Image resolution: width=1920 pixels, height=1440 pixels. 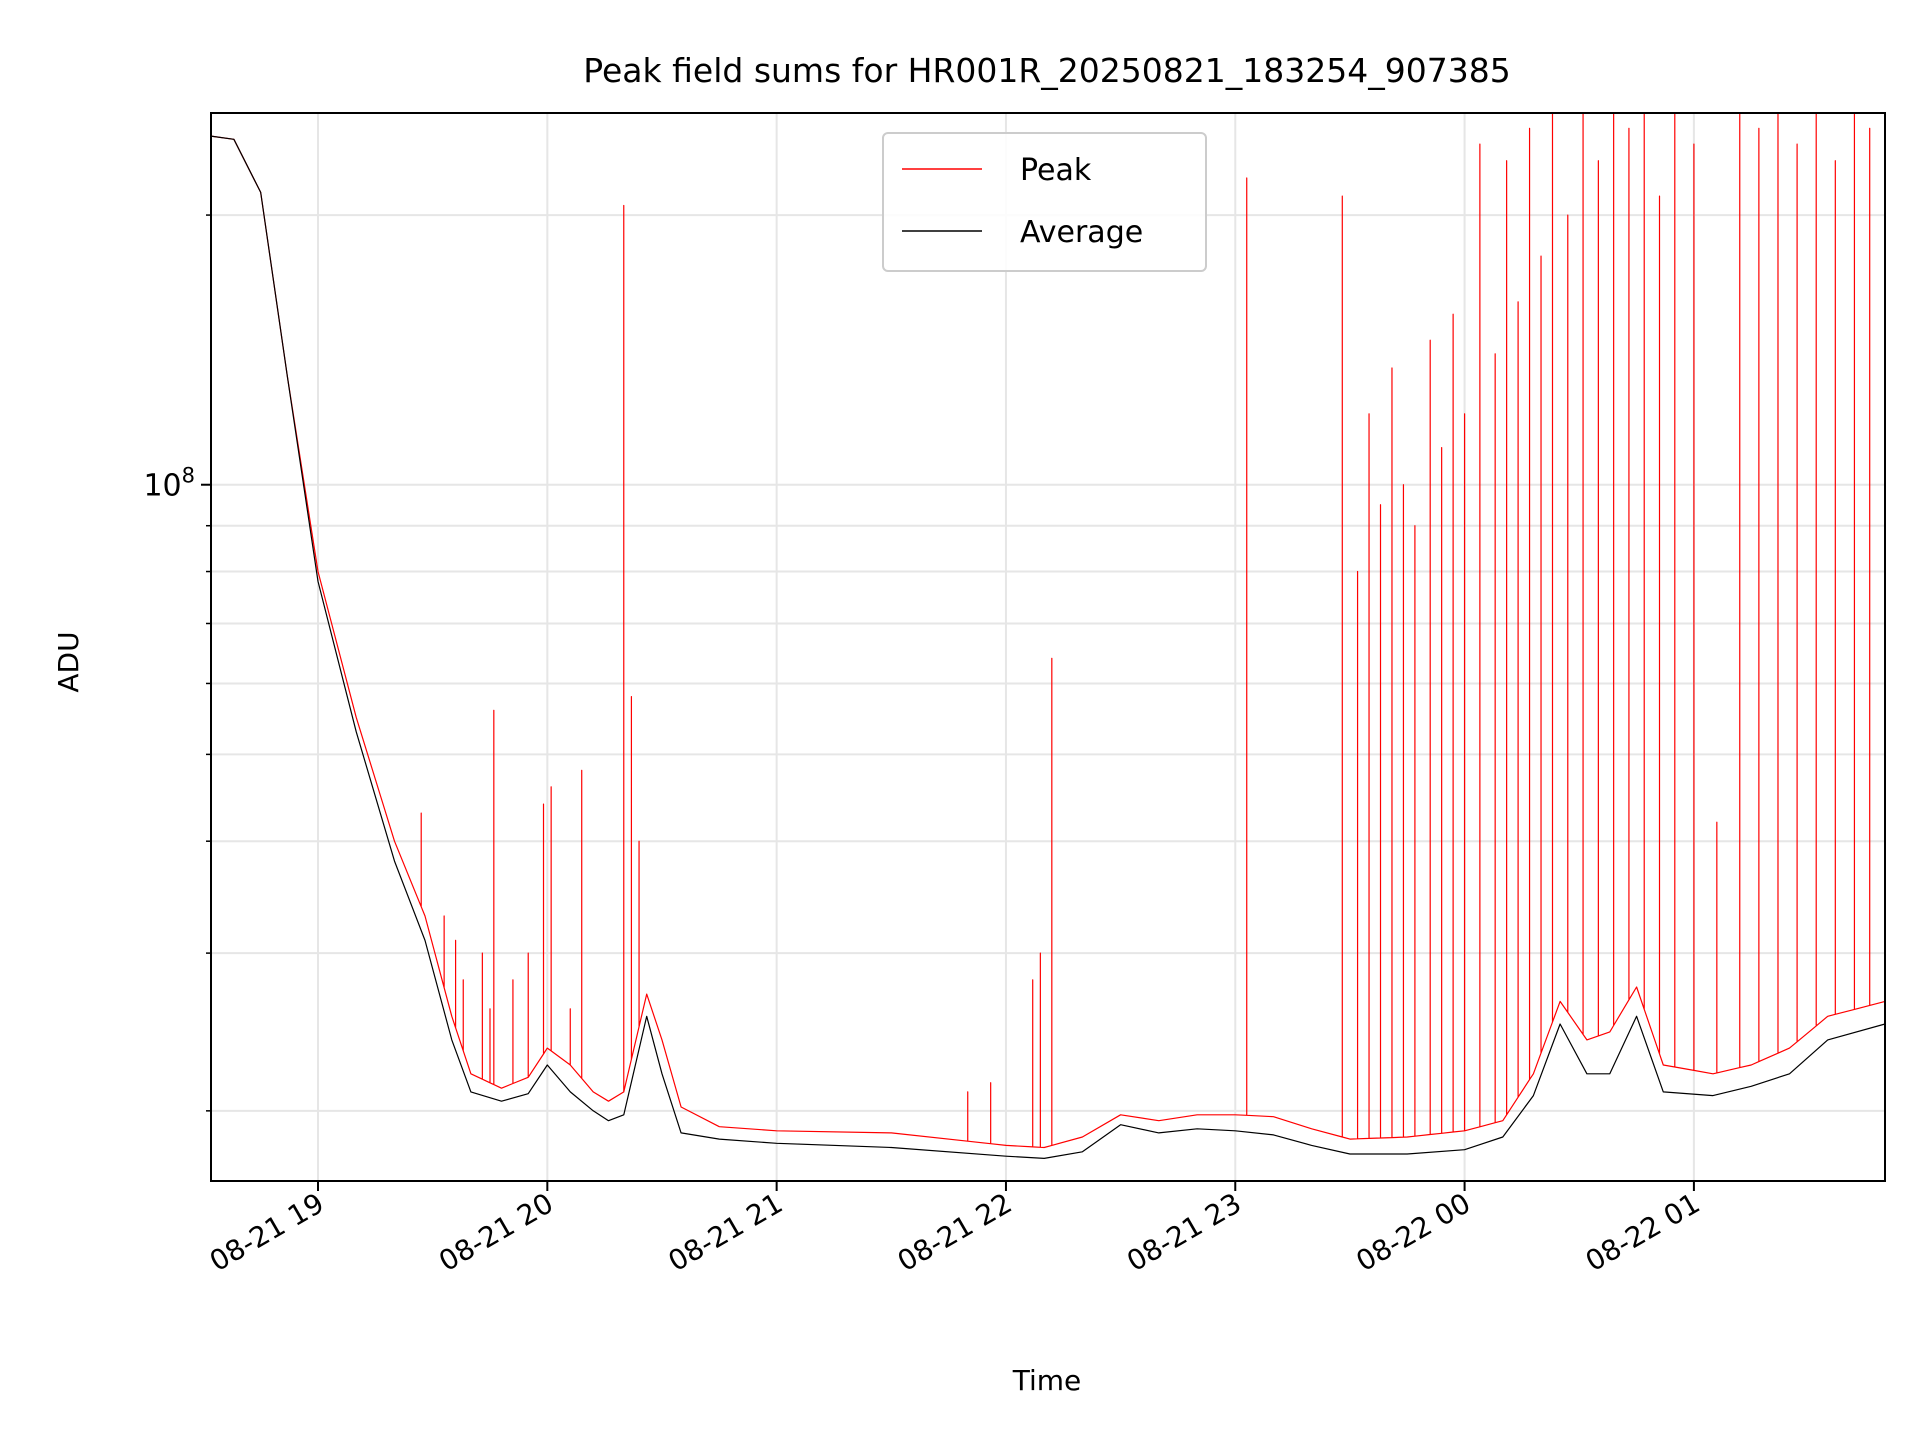 I want to click on y-axis-ticks: 108, so click(x=177, y=663).